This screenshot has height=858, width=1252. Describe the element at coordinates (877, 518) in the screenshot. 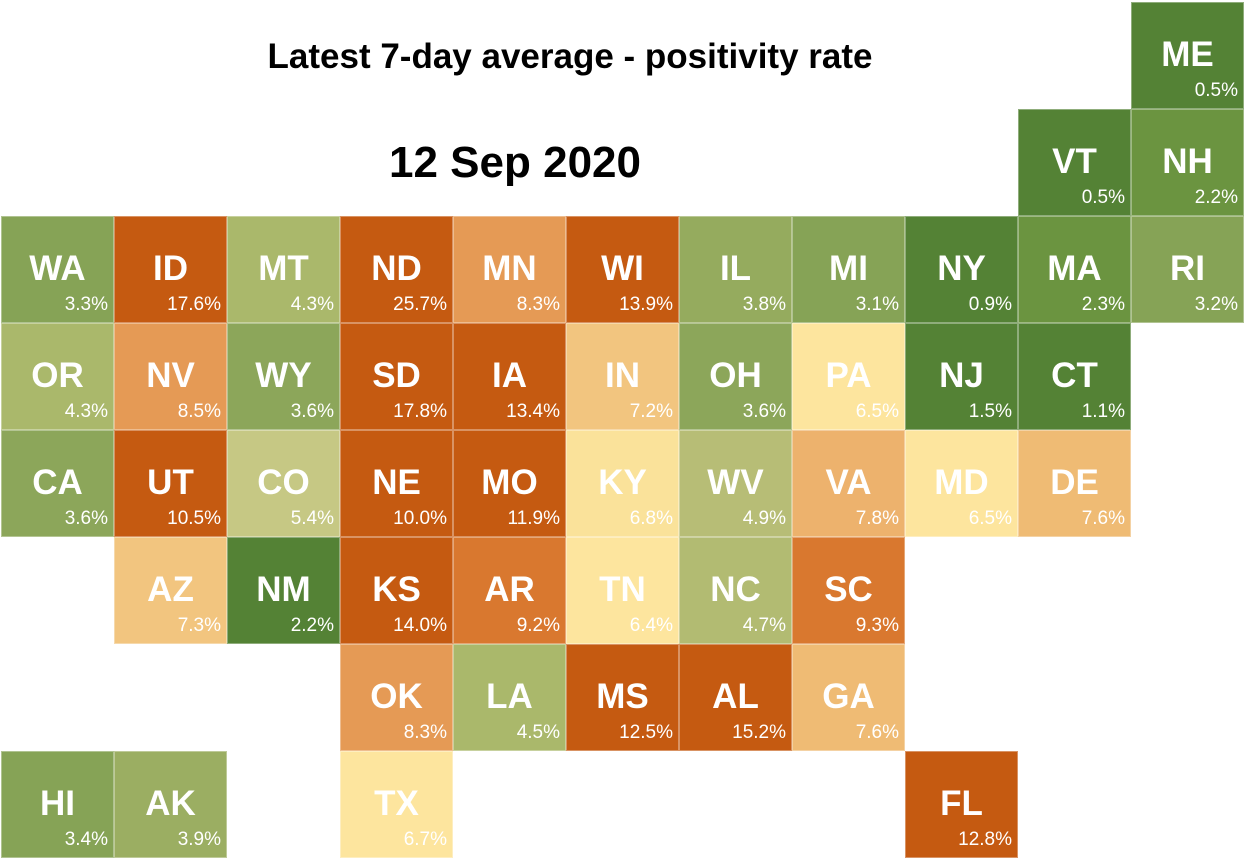

I see `state-positivity-value: 7.8%` at that location.